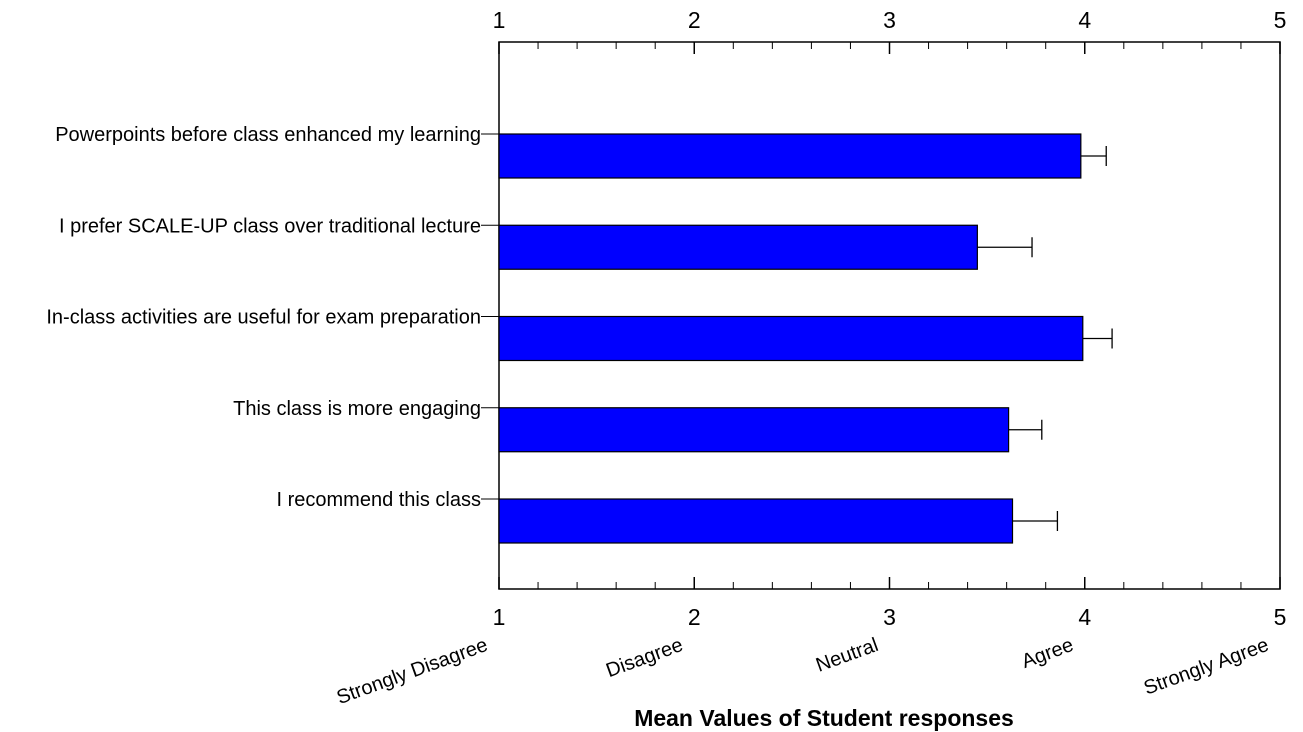 The image size is (1303, 732). I want to click on x-tick-label-bottom: 1, so click(499, 617).